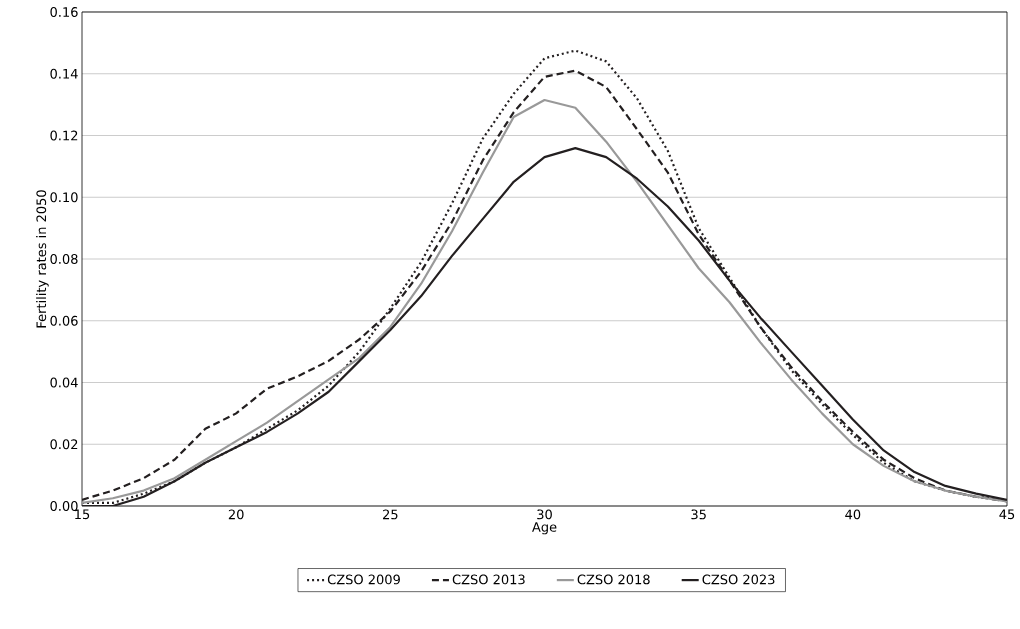 The image size is (1020, 629). Describe the element at coordinates (64, 259) in the screenshot. I see `y-tick-label: 0.08` at that location.